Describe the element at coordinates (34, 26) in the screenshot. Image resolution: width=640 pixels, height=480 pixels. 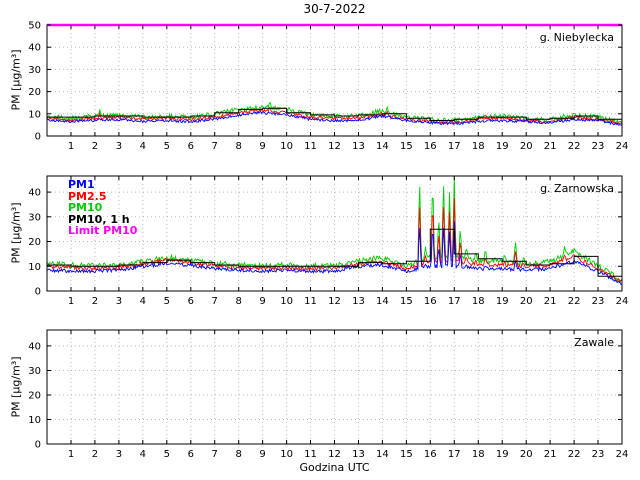
I see `y-tick-label: 50` at that location.